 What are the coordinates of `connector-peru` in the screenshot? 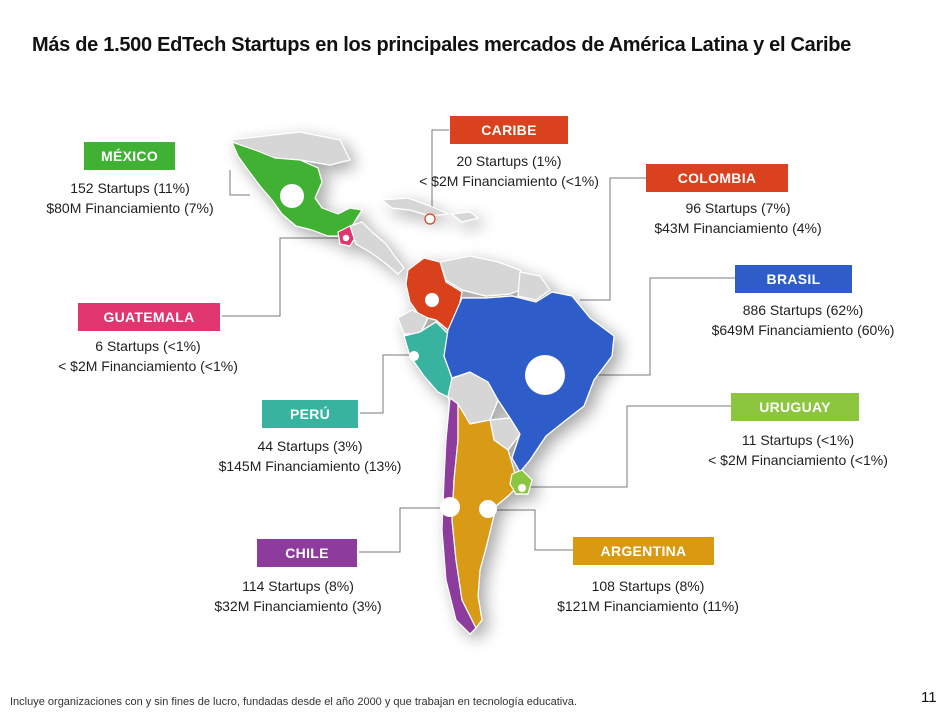 It's located at (396, 384).